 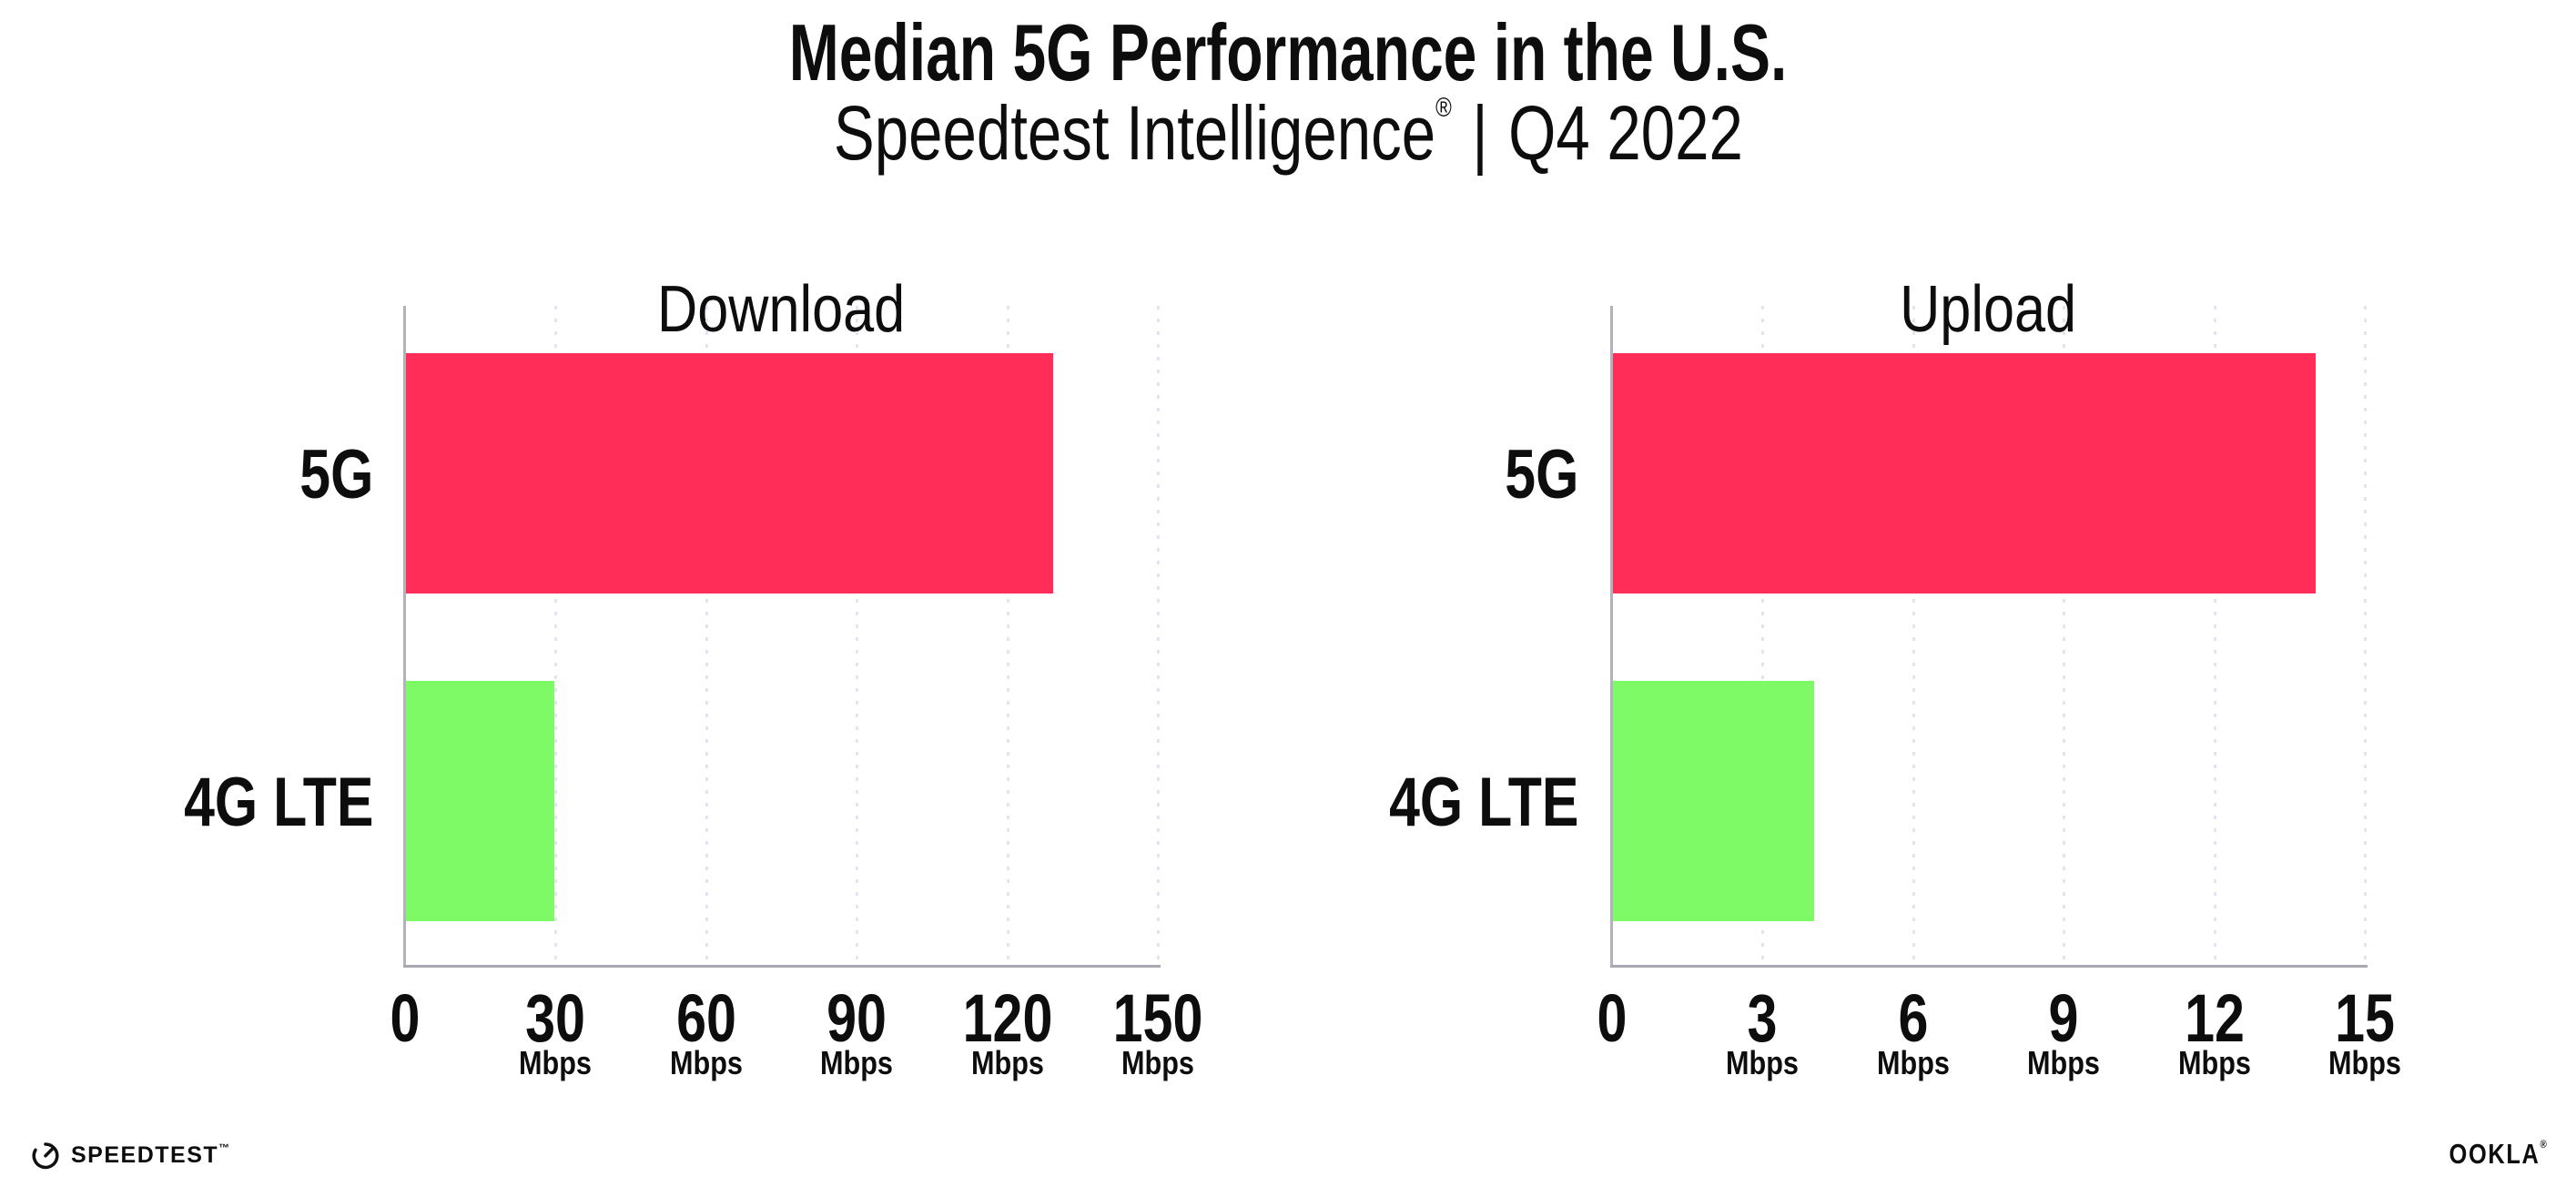 What do you see at coordinates (1134, 133) in the screenshot?
I see `subtitle-brand: Speedtest Intelligence` at bounding box center [1134, 133].